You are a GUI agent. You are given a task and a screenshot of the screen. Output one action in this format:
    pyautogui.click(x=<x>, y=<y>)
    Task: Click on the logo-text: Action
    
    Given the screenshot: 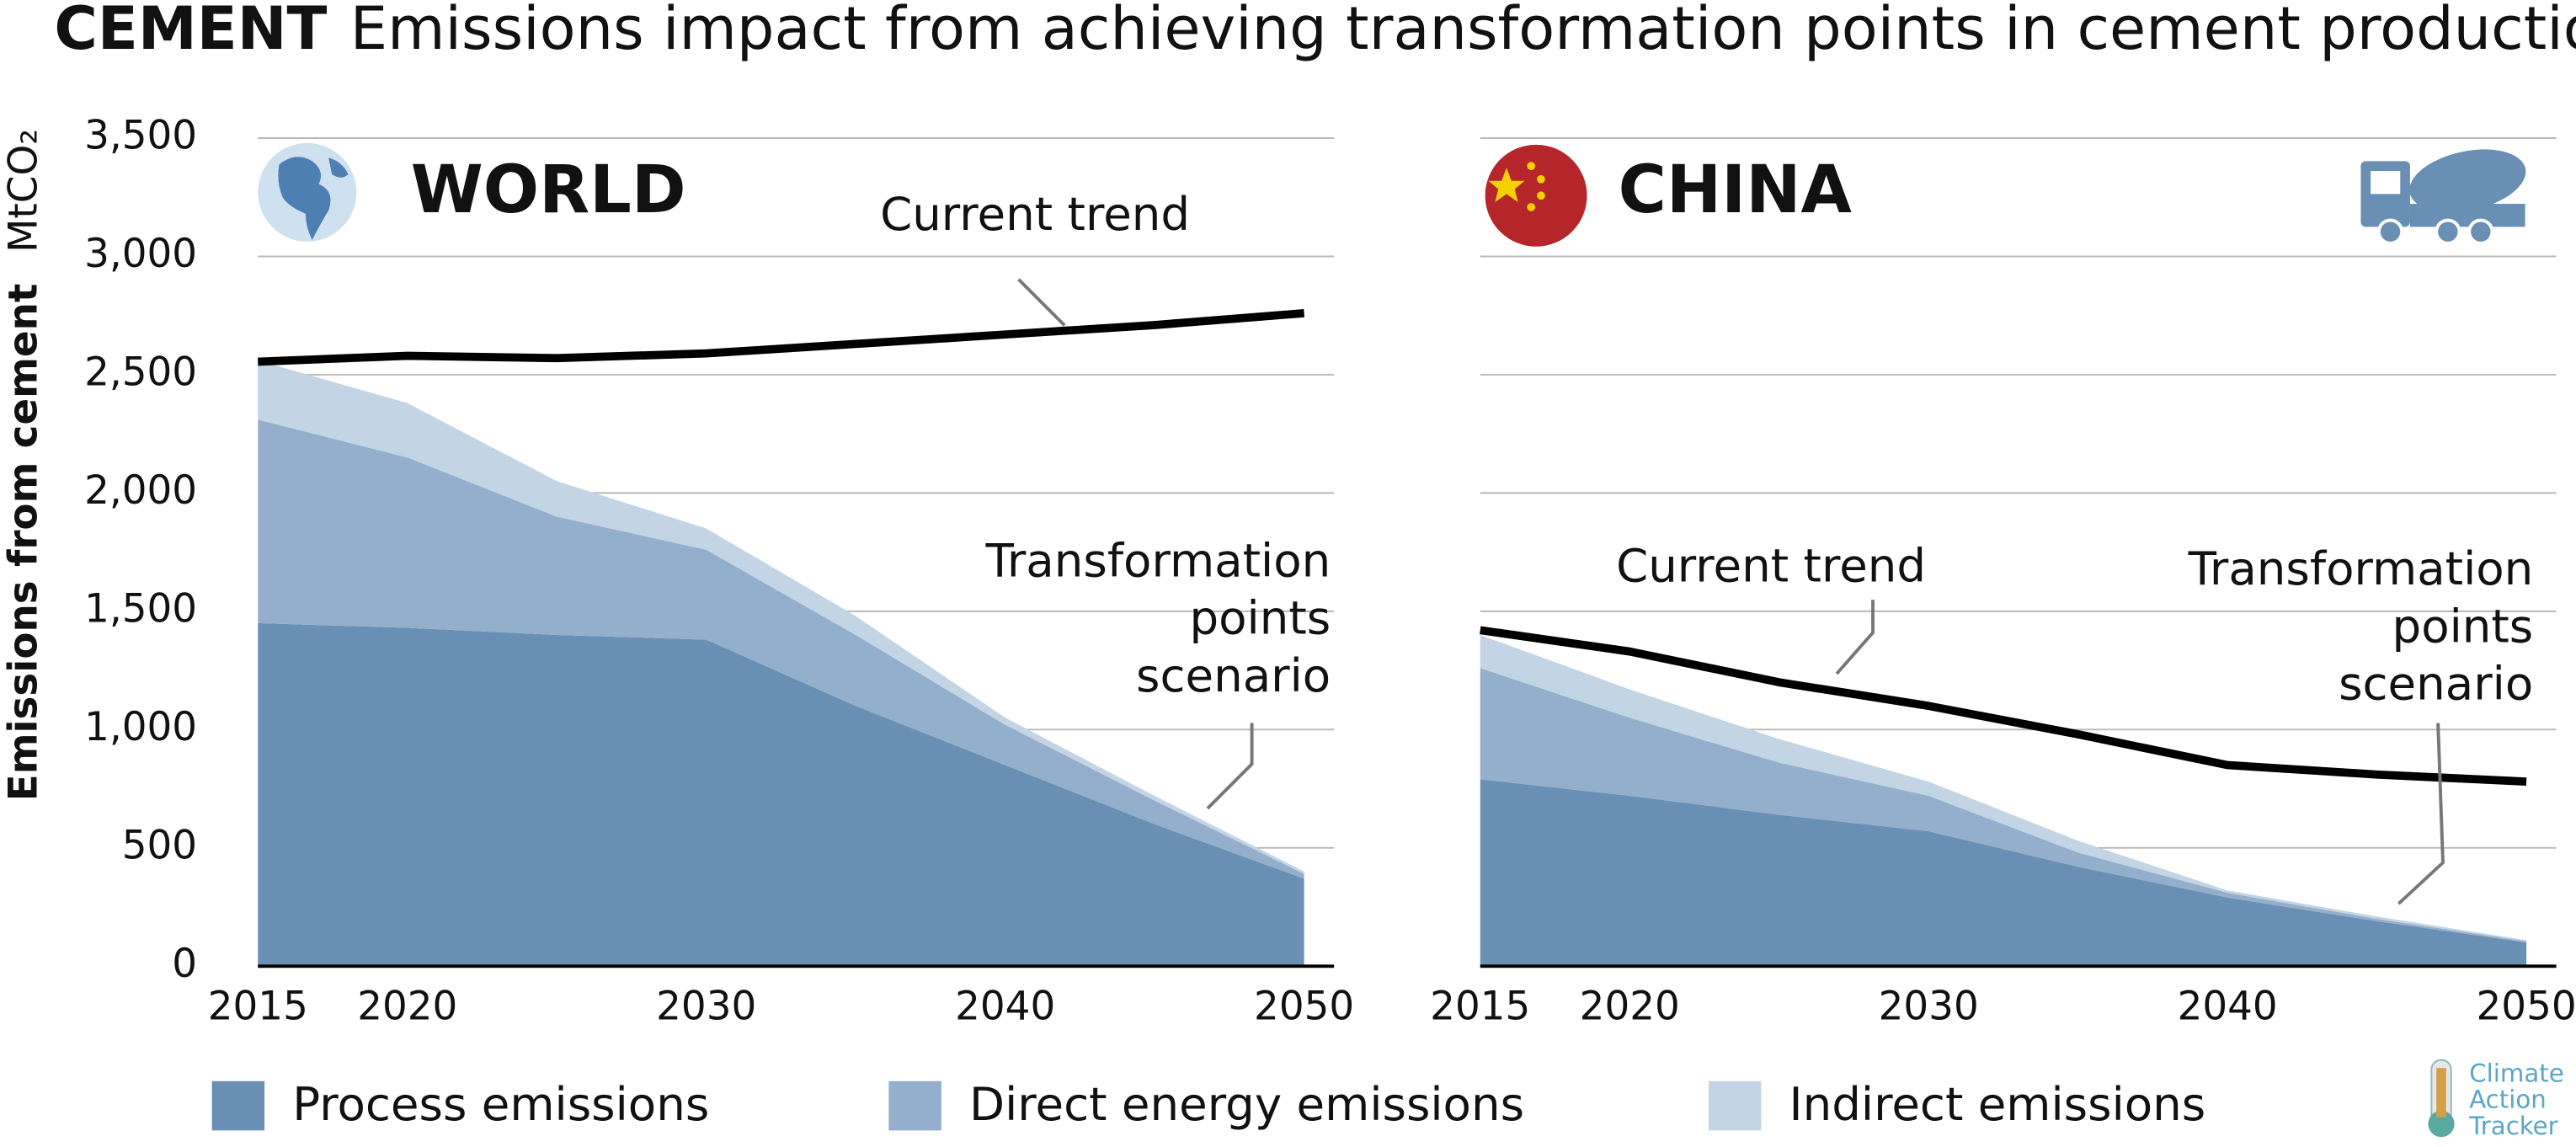 What is the action you would take?
    pyautogui.click(x=2508, y=1100)
    